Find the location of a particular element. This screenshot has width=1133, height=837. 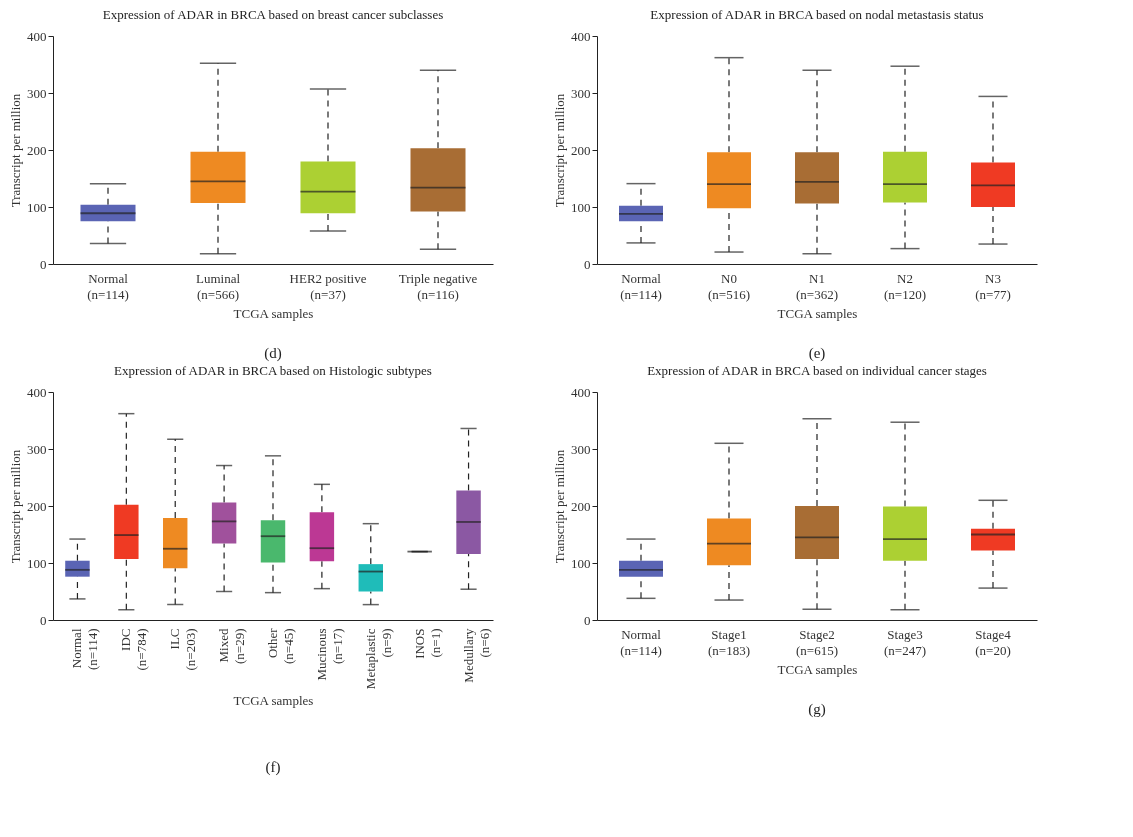

text: (f) is located at coordinates (273, 767).